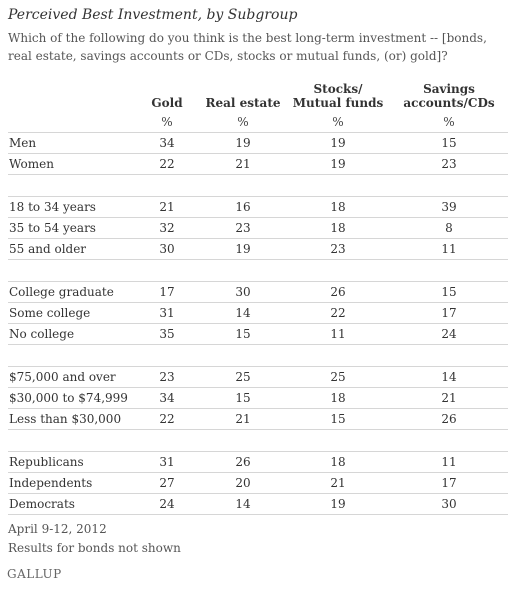 The image size is (515, 589). I want to click on data-cell: 25, so click(338, 377).